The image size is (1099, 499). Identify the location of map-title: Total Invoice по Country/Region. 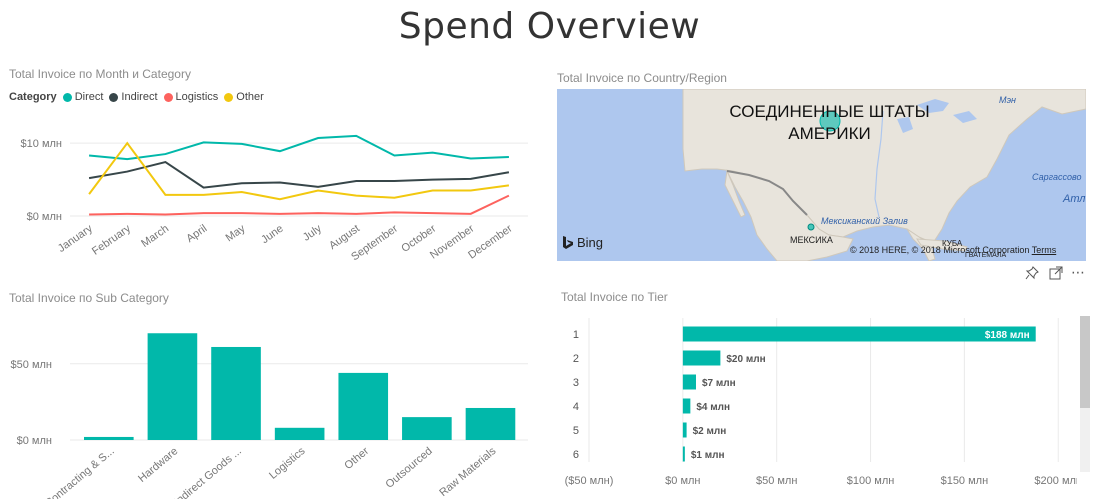
(642, 78).